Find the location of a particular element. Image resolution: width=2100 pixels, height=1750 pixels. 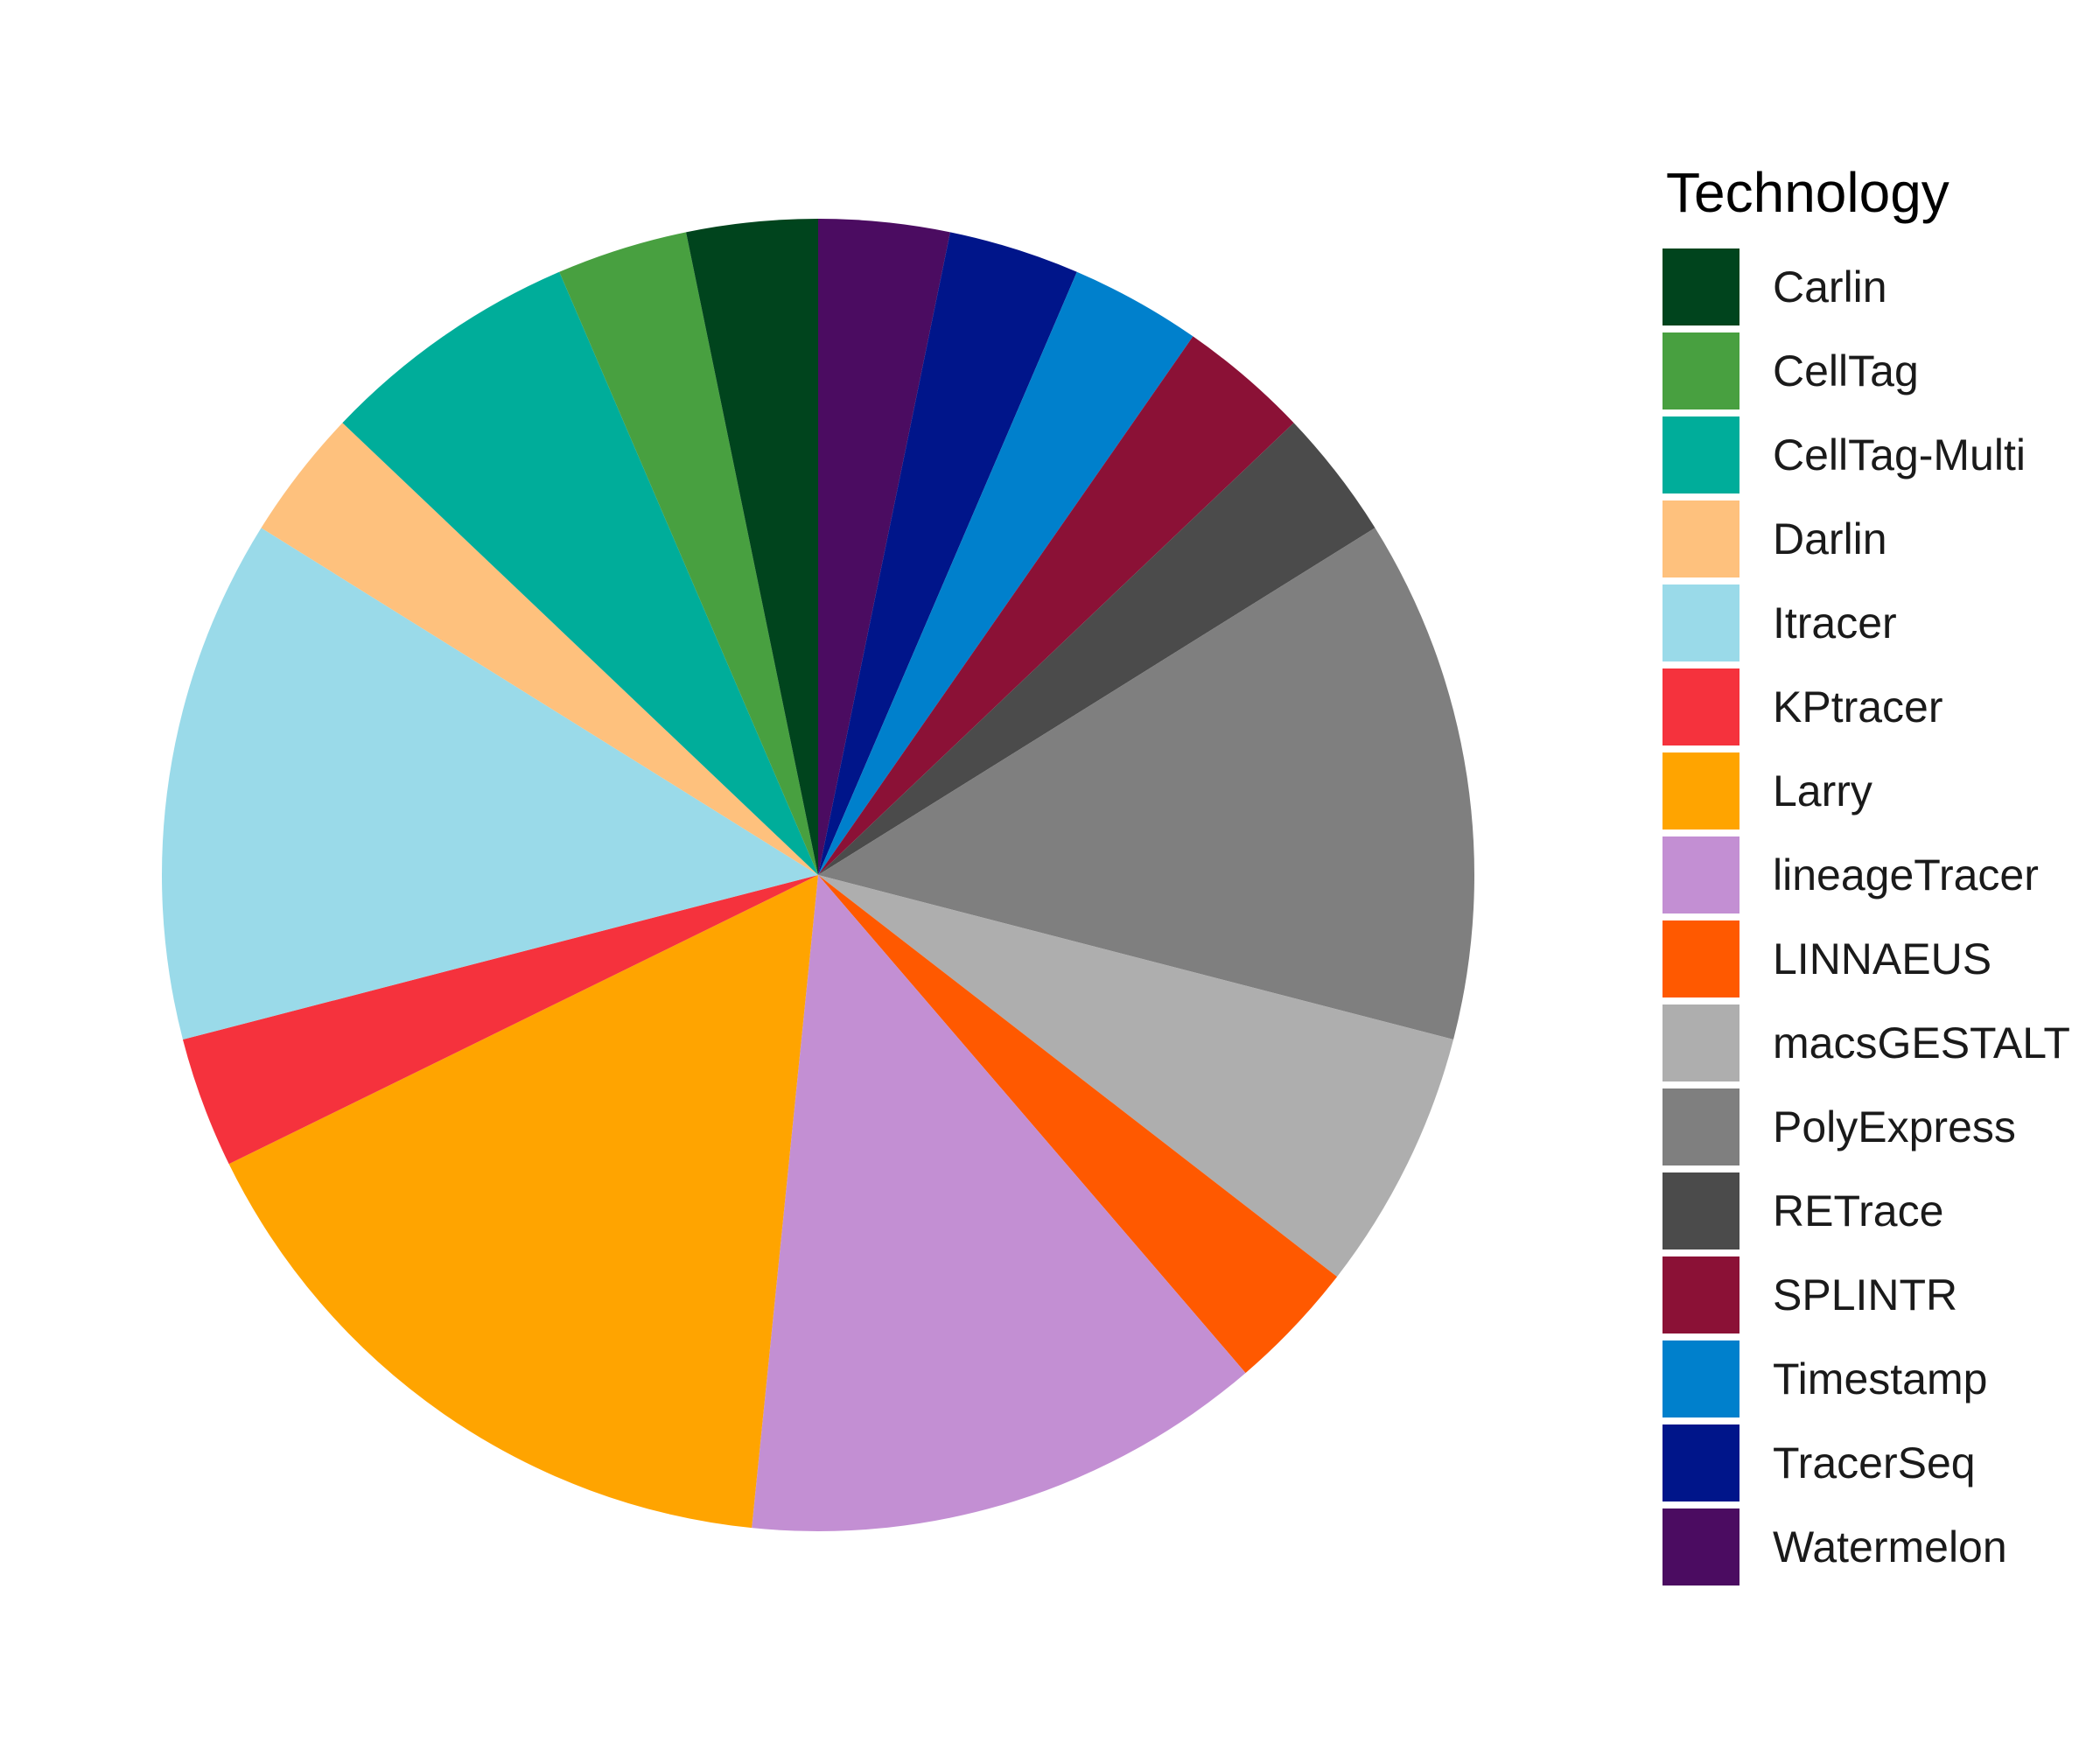

legend-item-celltag-multi: CellTag-Multi is located at coordinates (1866, 455).